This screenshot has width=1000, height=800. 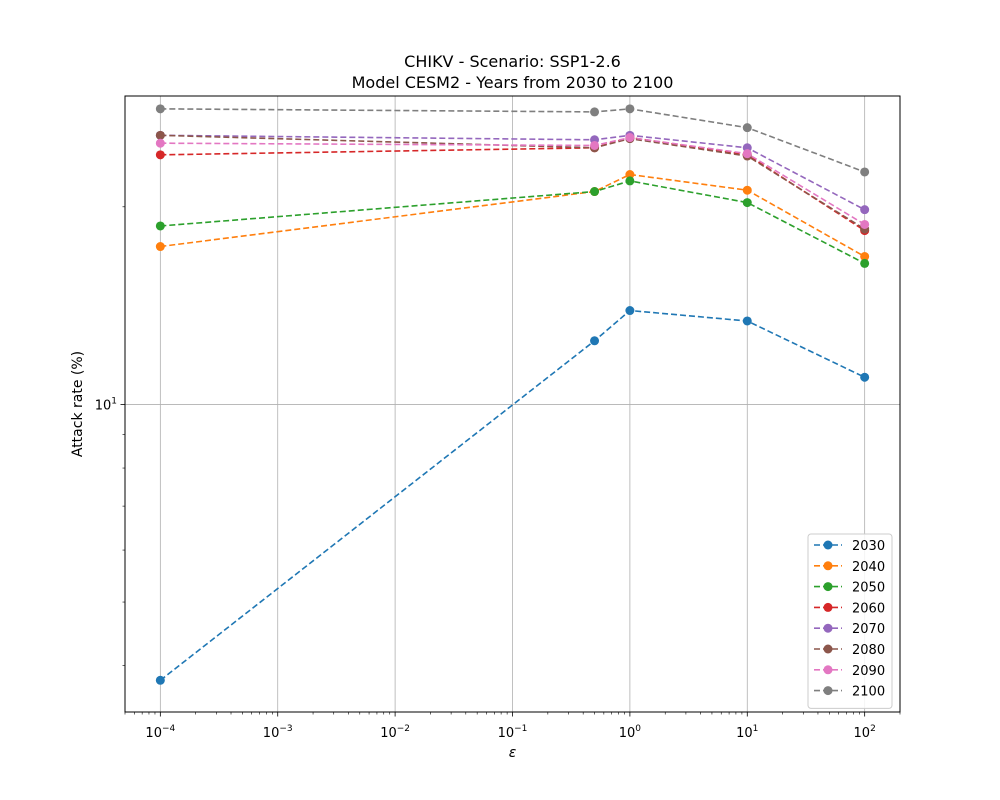 I want to click on legend-entry: 2050, so click(x=849, y=588).